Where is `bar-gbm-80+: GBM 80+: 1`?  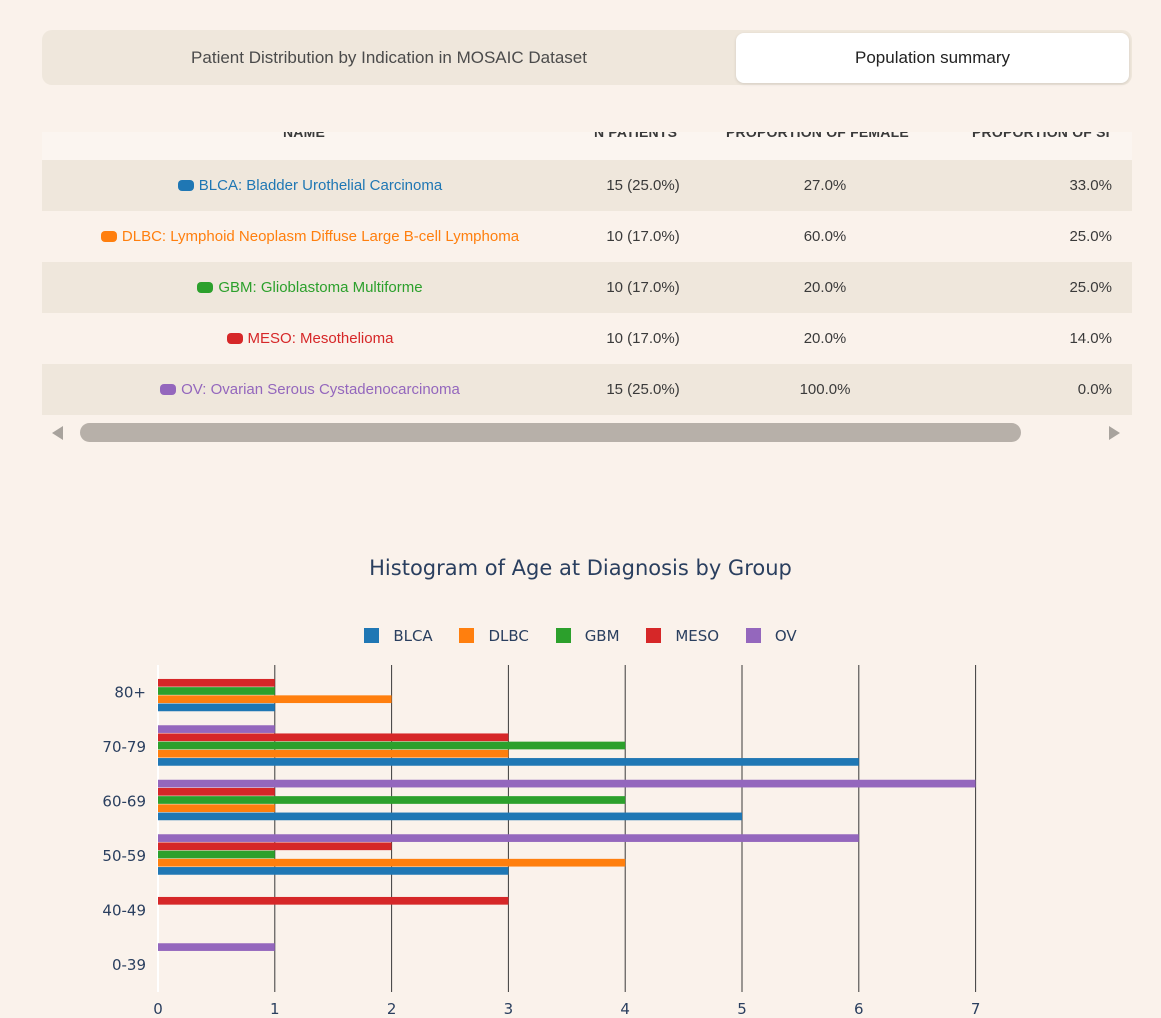
bar-gbm-80+: GBM 80+: 1 is located at coordinates (216, 691).